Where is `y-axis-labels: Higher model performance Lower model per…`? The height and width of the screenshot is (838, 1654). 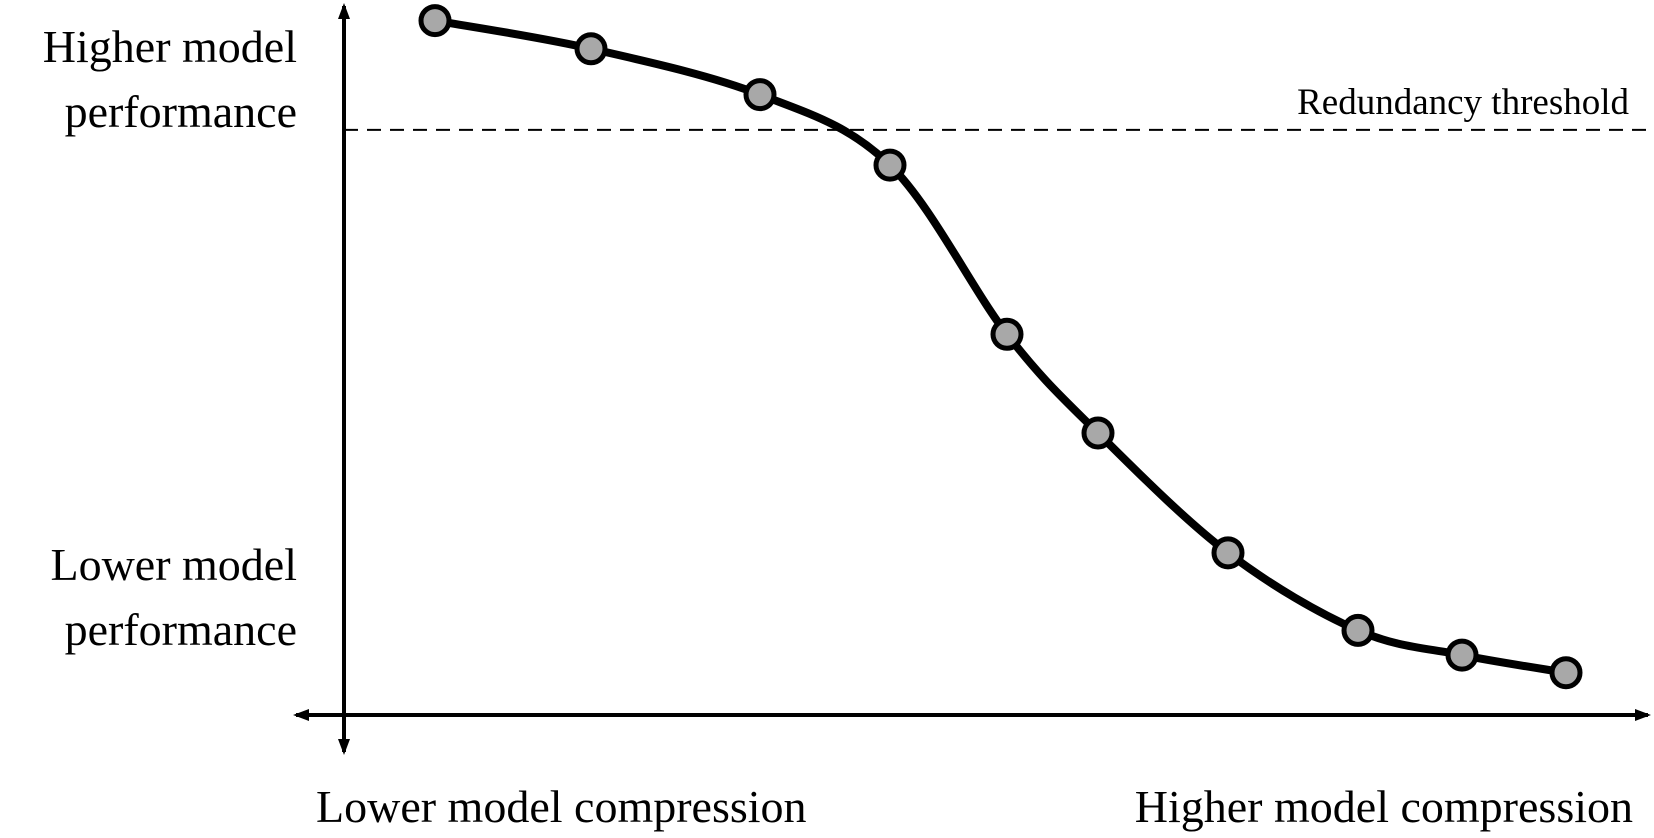 y-axis-labels: Higher model performance Lower model per… is located at coordinates (170, 338).